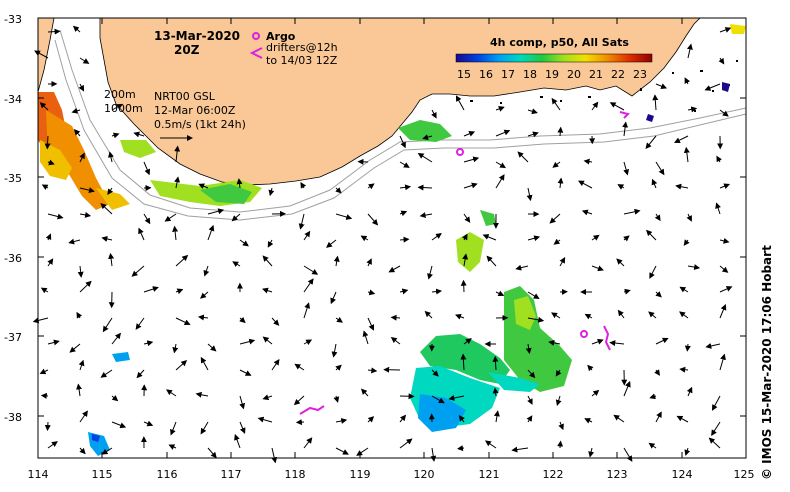  Describe the element at coordinates (13, 178) in the screenshot. I see `y-tick-label: -35` at that location.